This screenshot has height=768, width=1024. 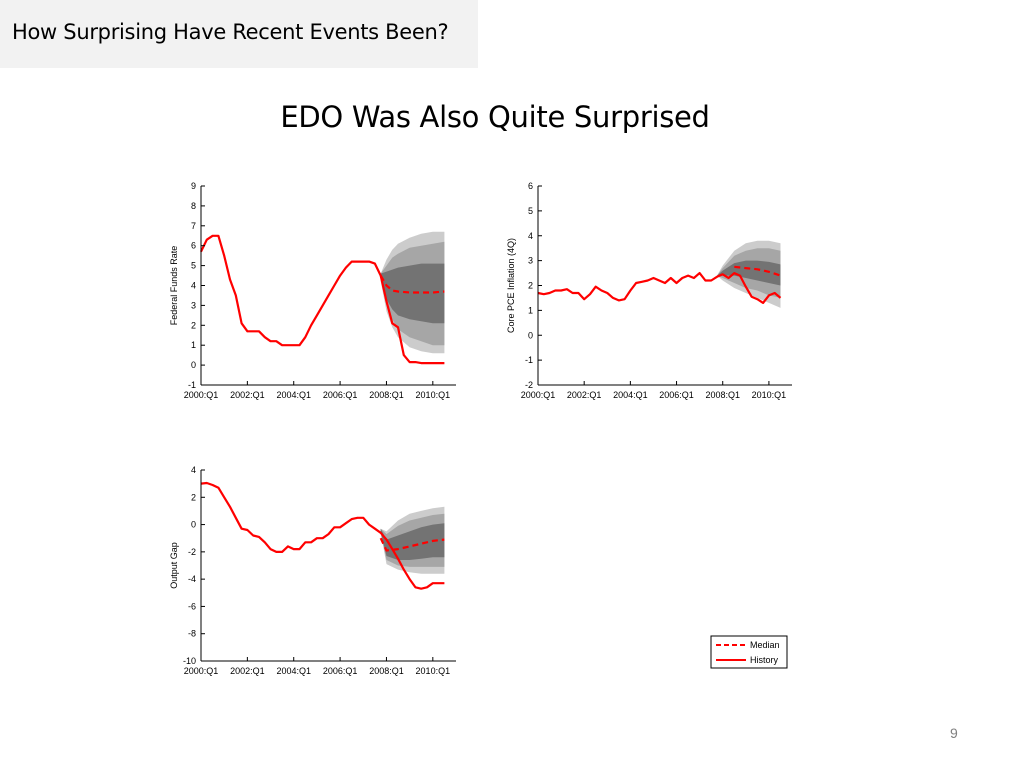 What do you see at coordinates (192, 579) in the screenshot?
I see `y-tick-label: -4` at bounding box center [192, 579].